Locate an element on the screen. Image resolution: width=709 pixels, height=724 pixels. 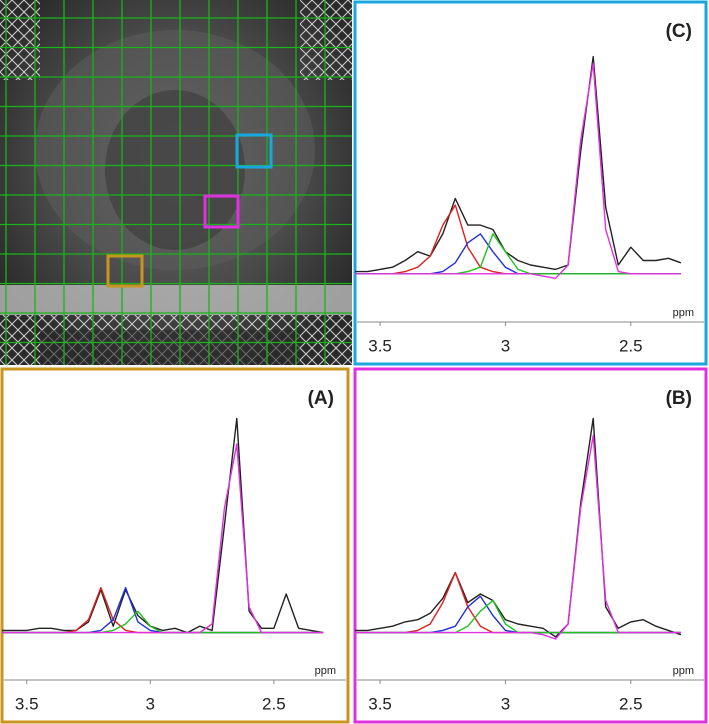
panel-title: (C) is located at coordinates (679, 31).